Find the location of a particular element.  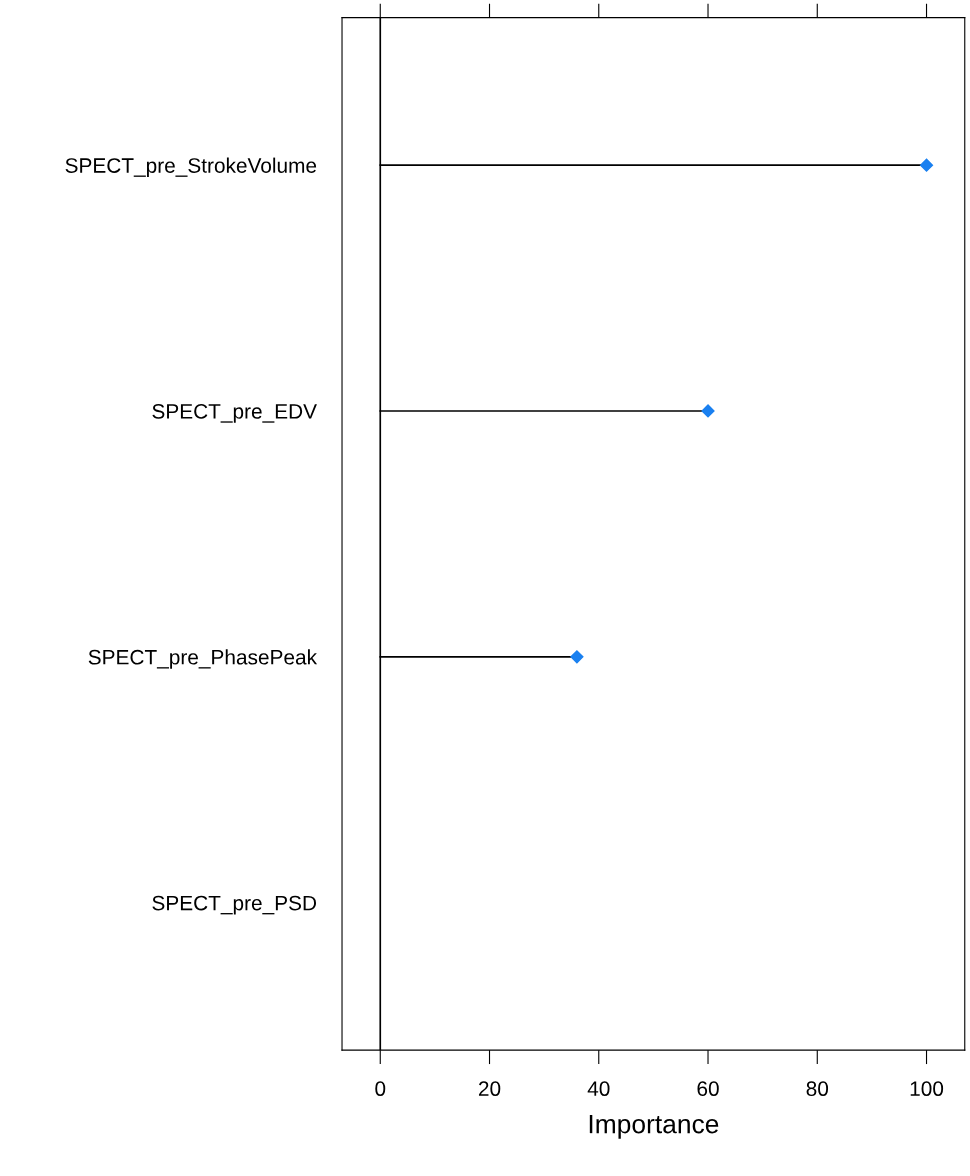

x-axis-title: Importance is located at coordinates (654, 1127).